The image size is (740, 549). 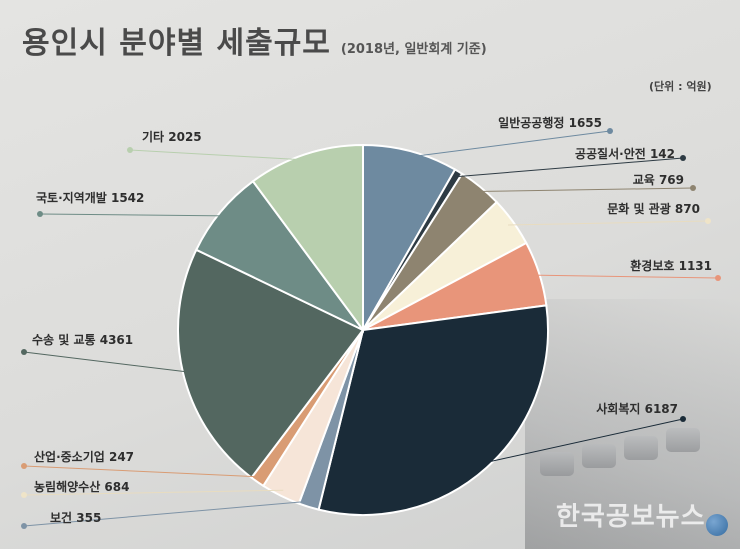 I want to click on data-label: 국토·지역개발 1542, so click(x=90, y=197).